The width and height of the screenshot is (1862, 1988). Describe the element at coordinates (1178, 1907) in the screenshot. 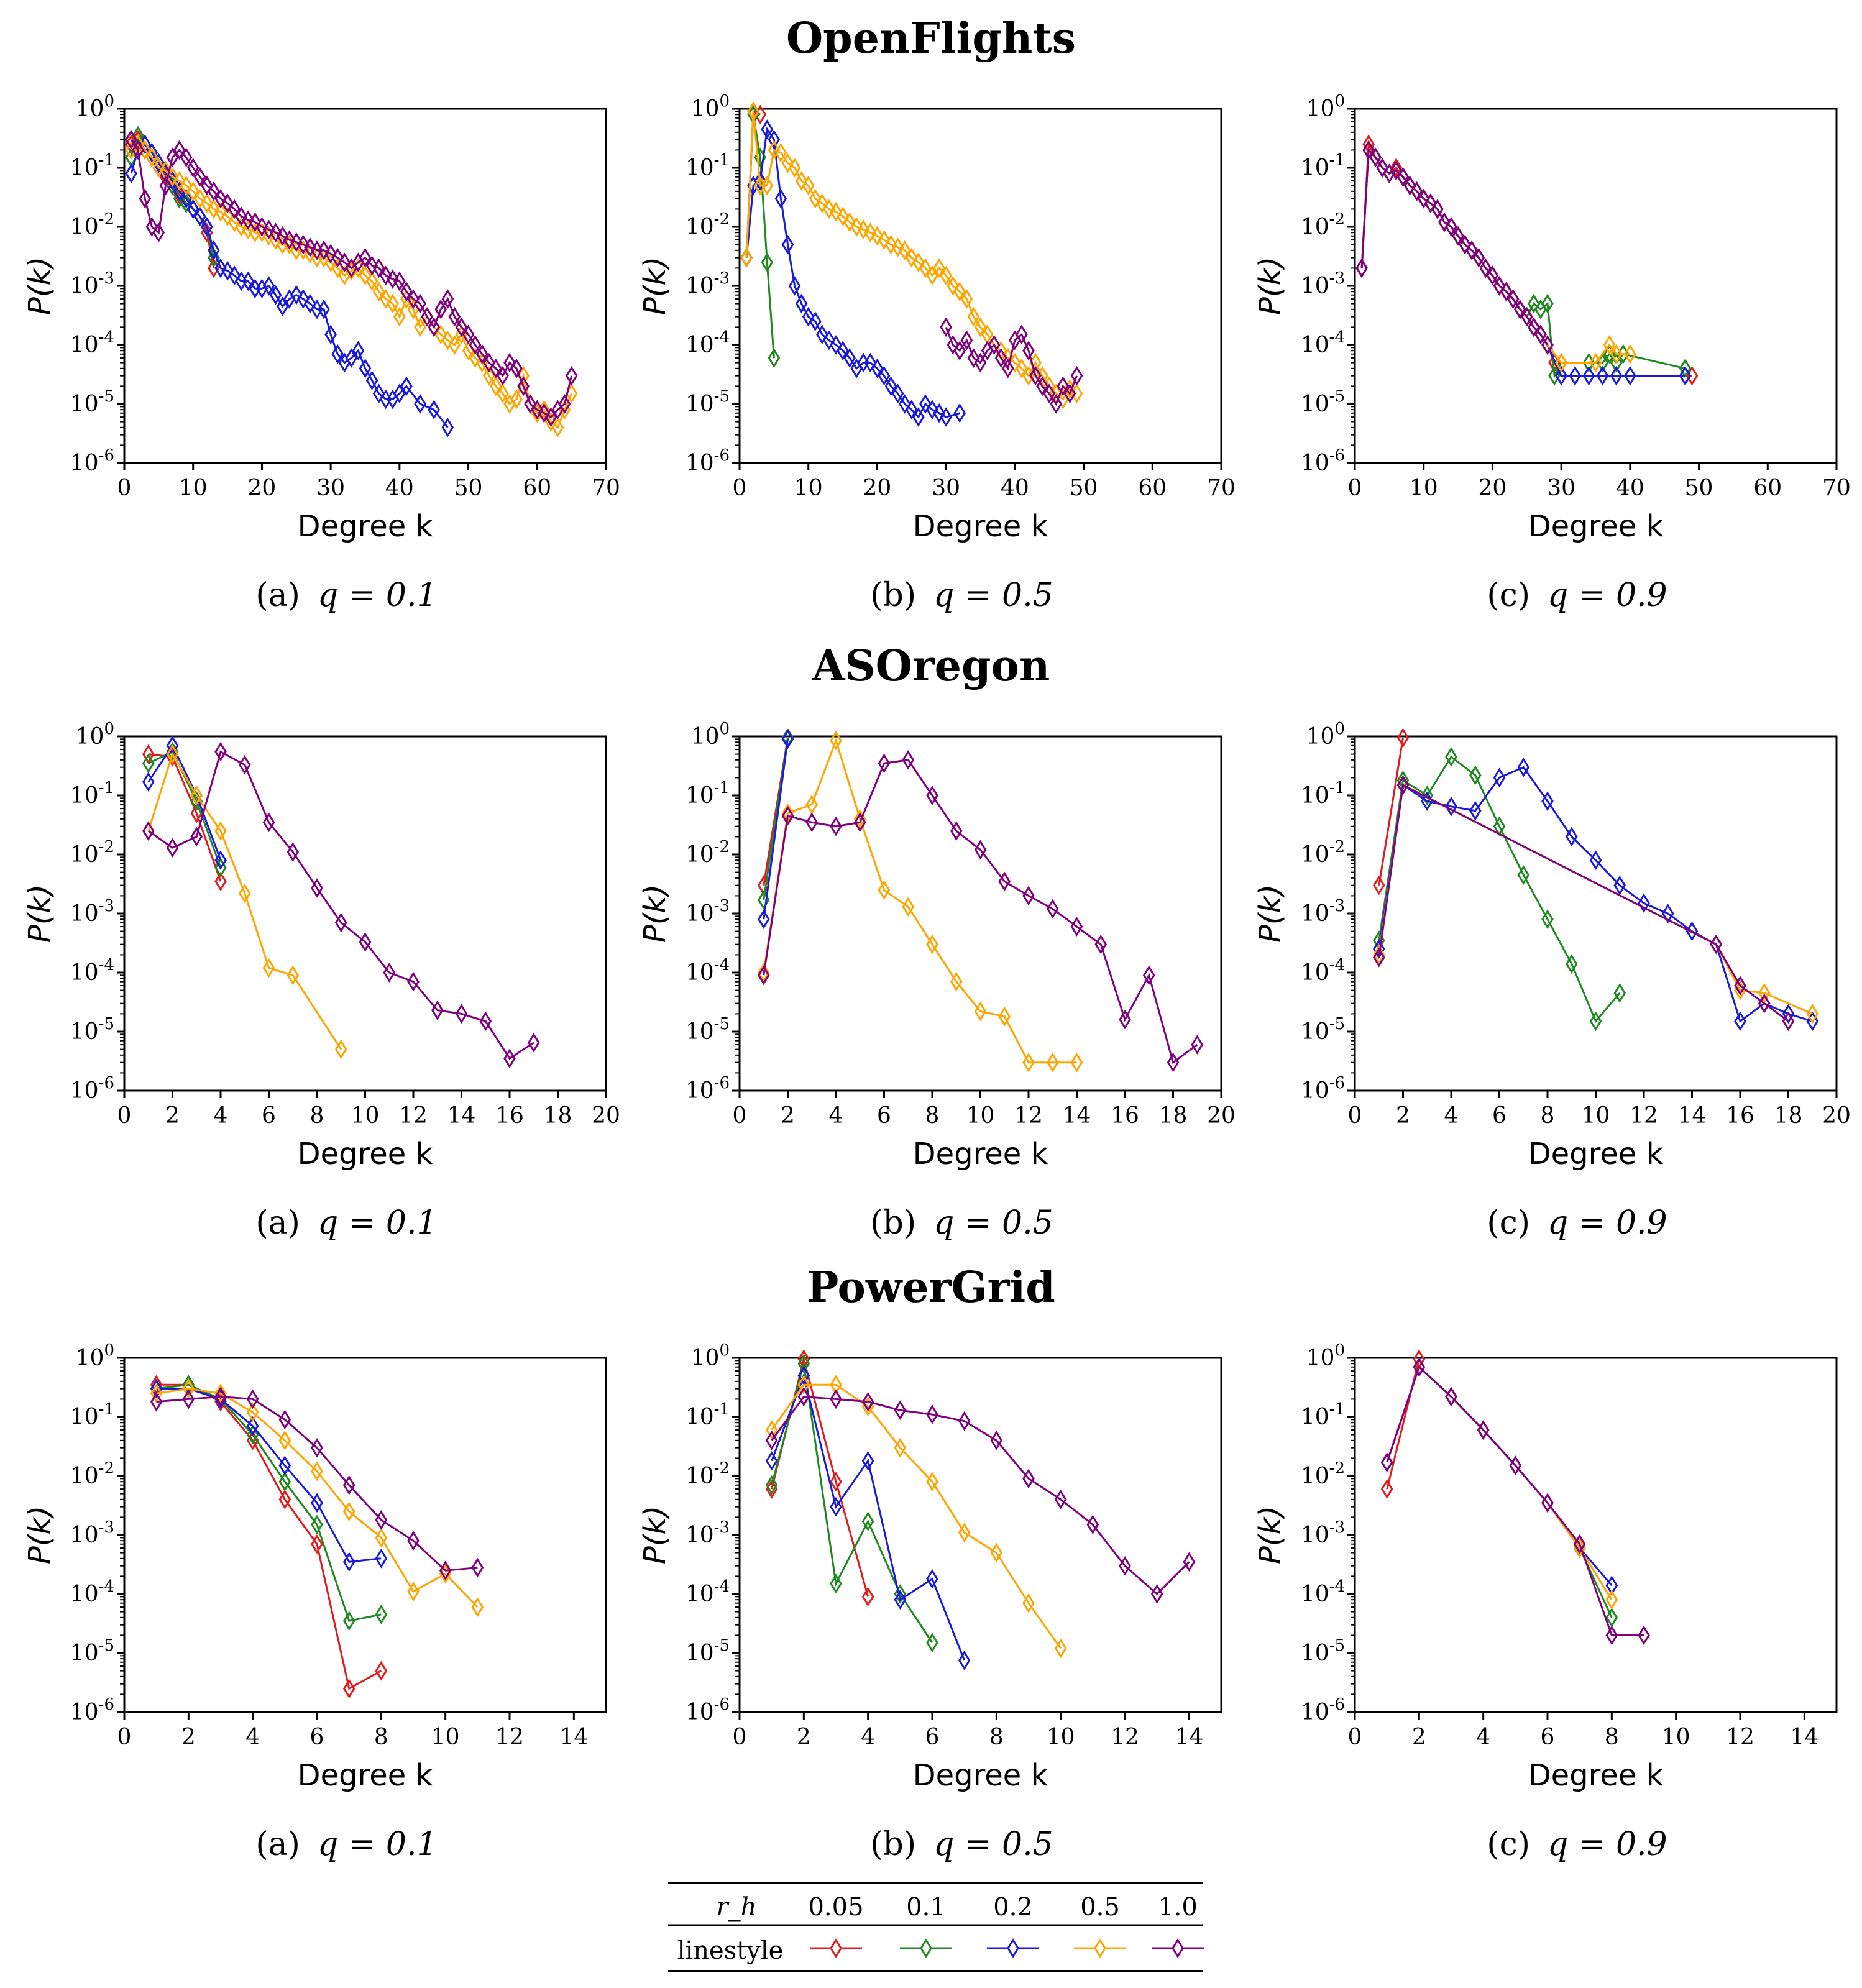

I see `legend-value: 1.0` at that location.